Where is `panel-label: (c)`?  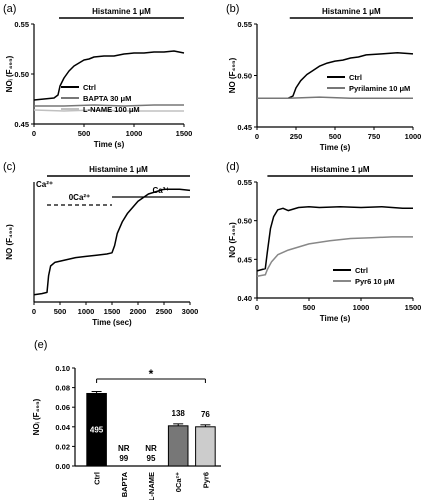
panel-label: (c) is located at coordinates (9, 167).